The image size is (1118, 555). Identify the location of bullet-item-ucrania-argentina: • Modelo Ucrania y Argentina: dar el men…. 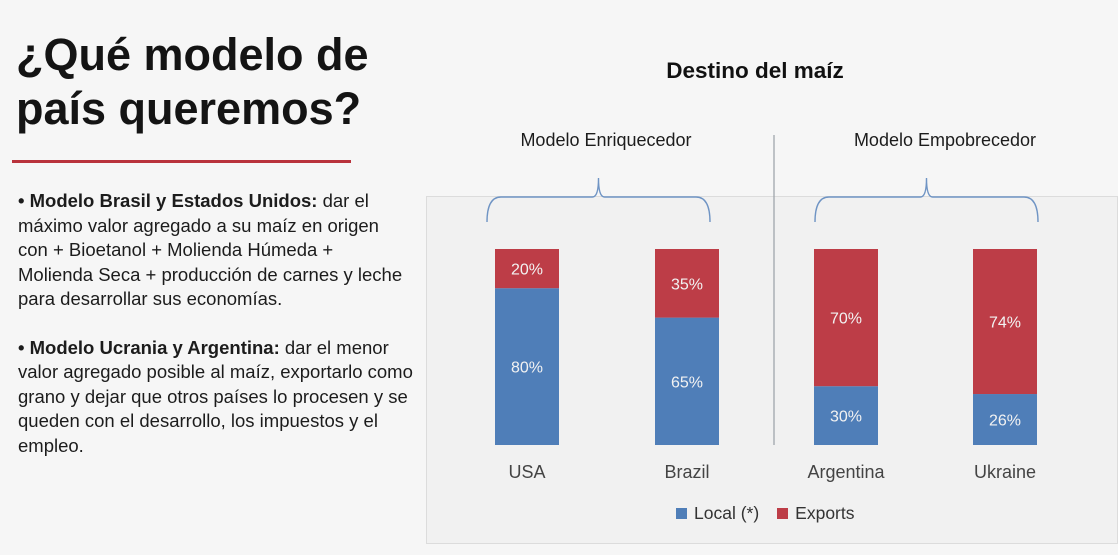
(215, 397).